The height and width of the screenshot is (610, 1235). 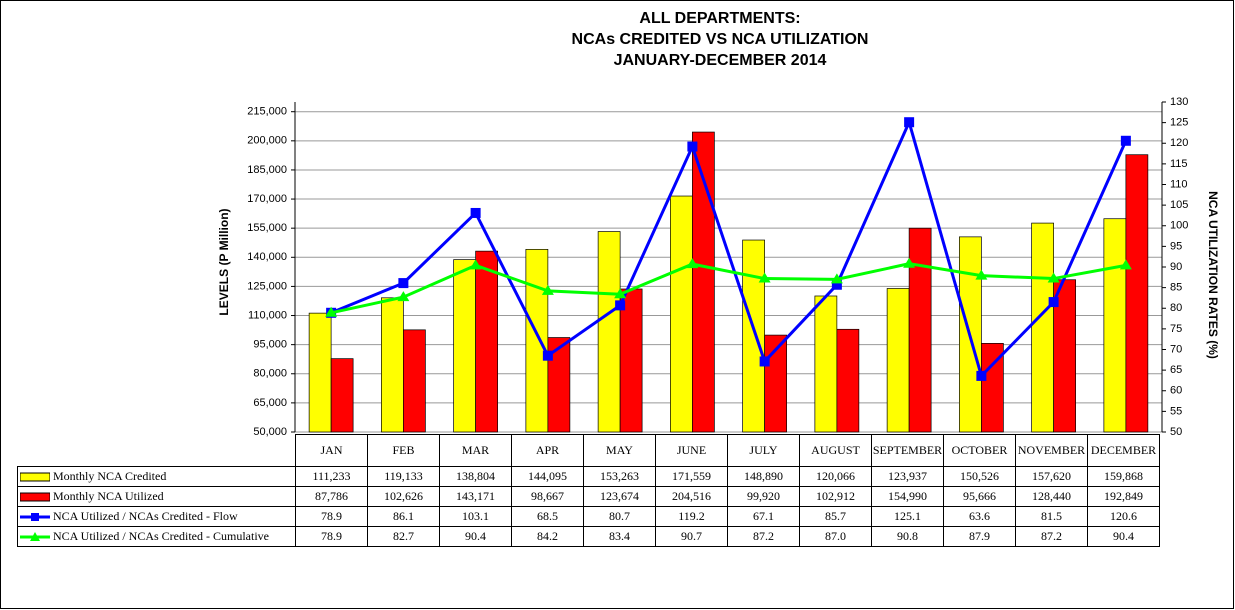 I want to click on y-axis-title: LEVELS (P Million), so click(x=224, y=261).